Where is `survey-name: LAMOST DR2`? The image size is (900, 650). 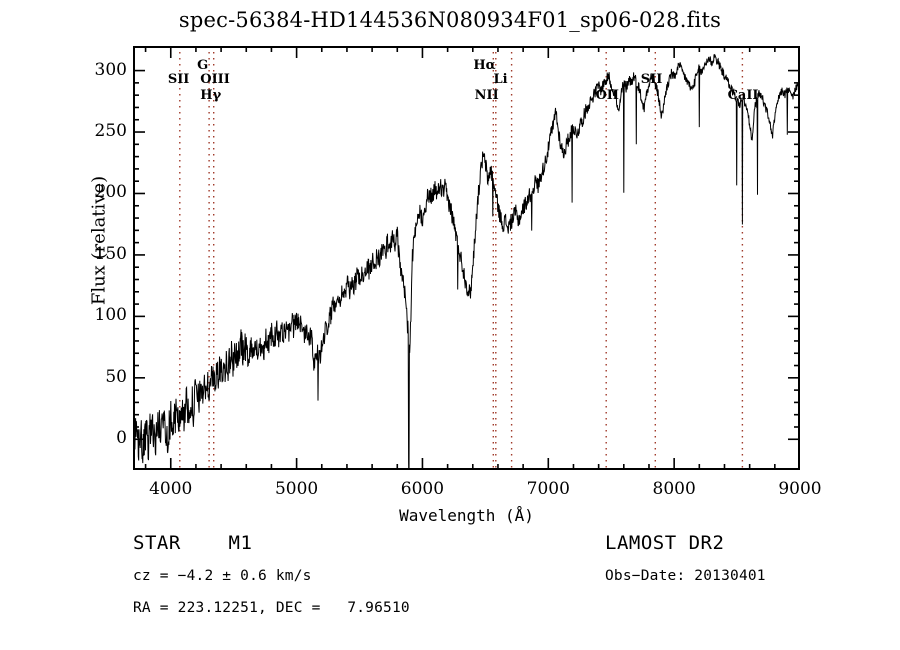 survey-name: LAMOST DR2 is located at coordinates (665, 543).